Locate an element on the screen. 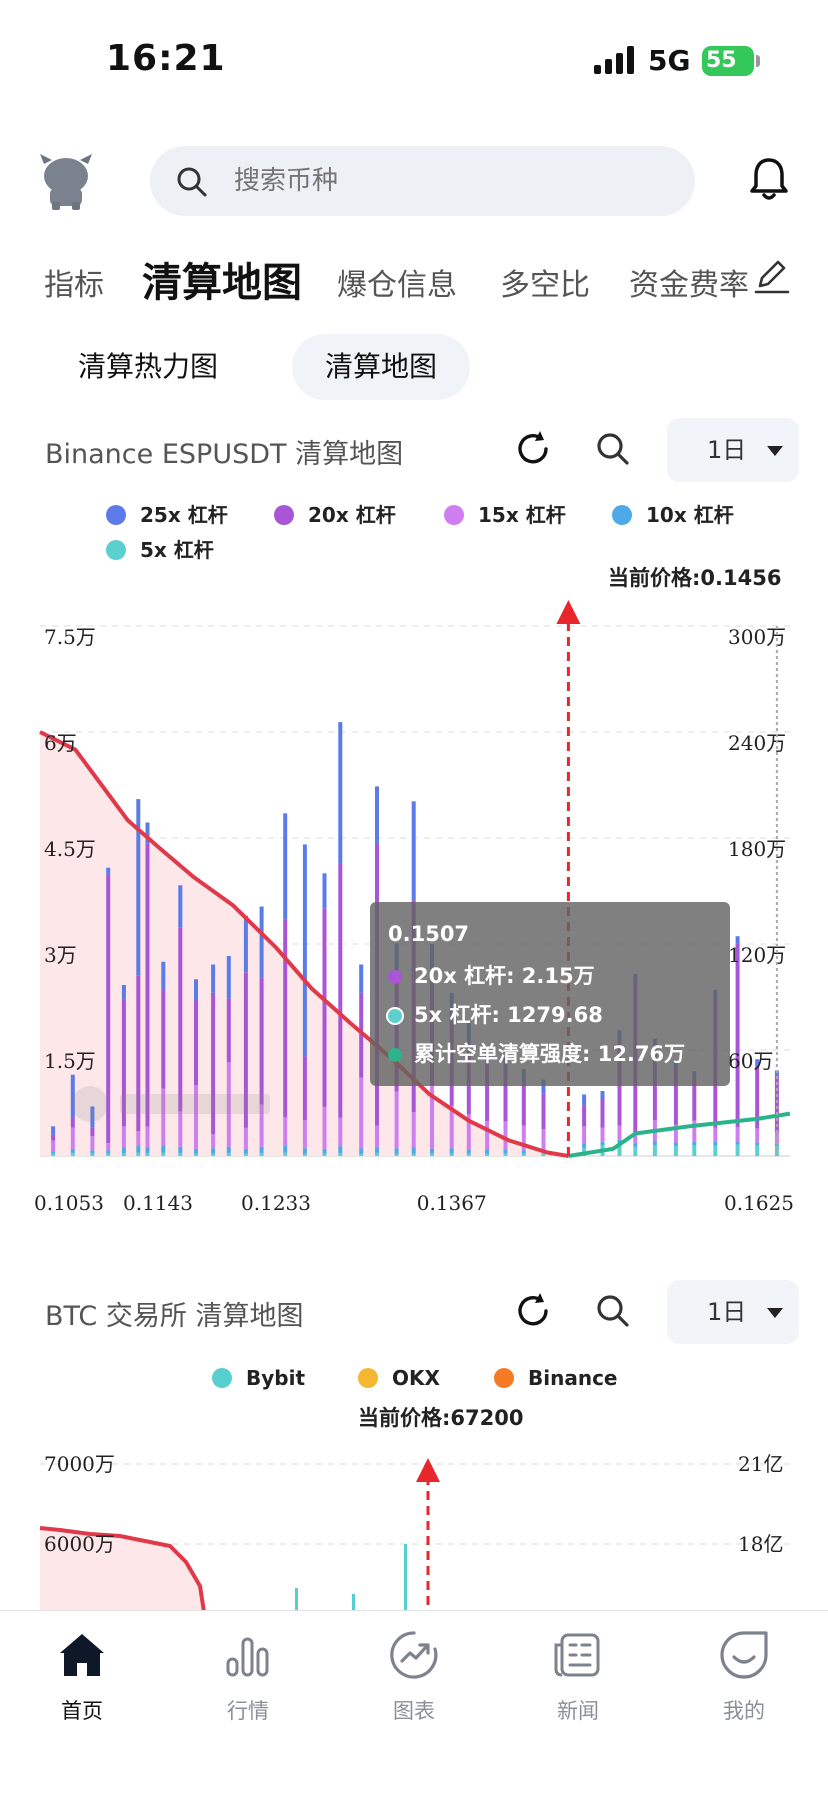 This screenshot has width=828, height=1796. edit-icon is located at coordinates (772, 276).